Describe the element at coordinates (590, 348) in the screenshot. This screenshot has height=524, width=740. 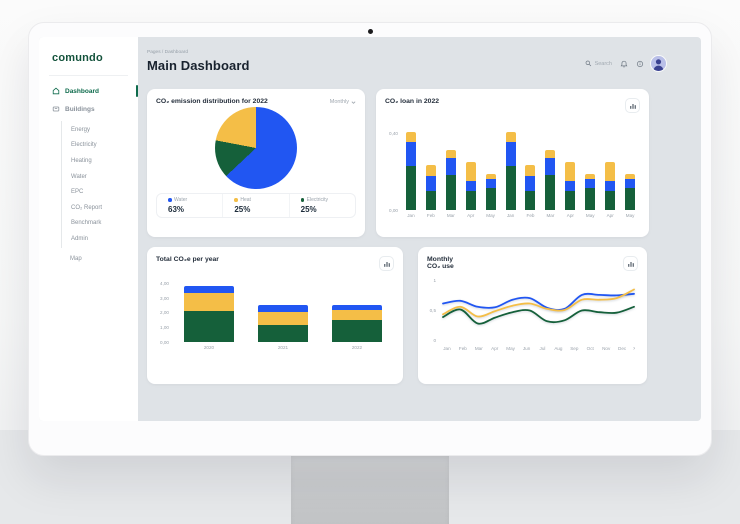
I see `x-tick: Oct` at that location.